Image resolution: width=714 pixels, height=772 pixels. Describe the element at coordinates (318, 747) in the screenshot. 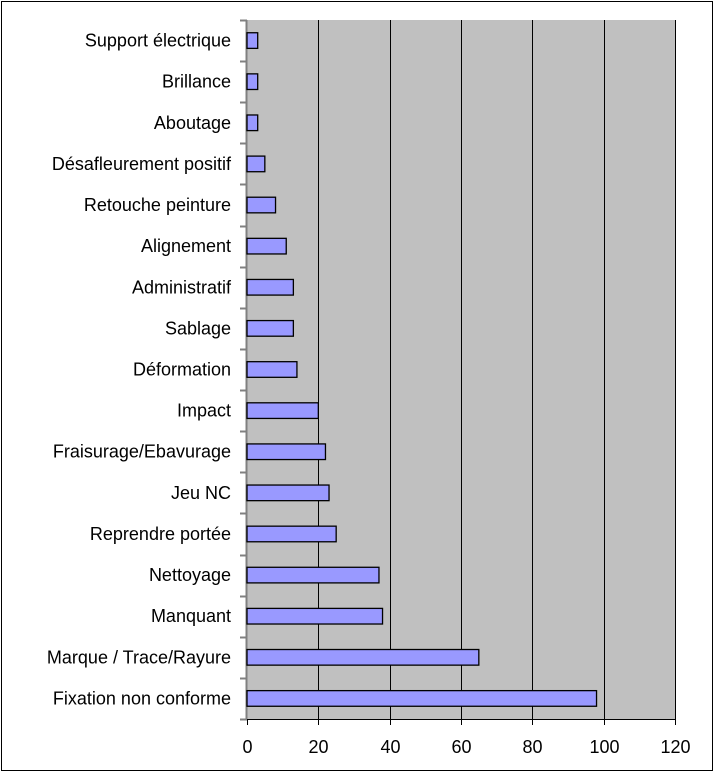

I see `x-tick-label: 20` at that location.